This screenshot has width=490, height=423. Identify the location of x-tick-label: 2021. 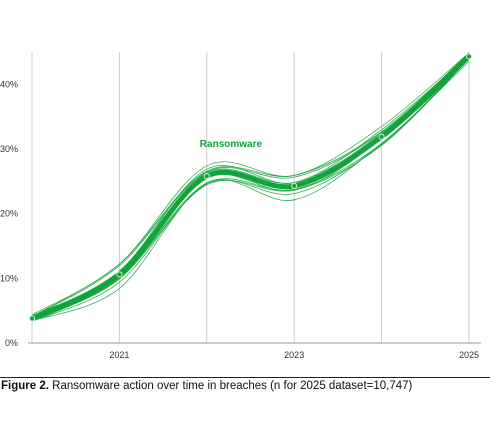
(119, 355).